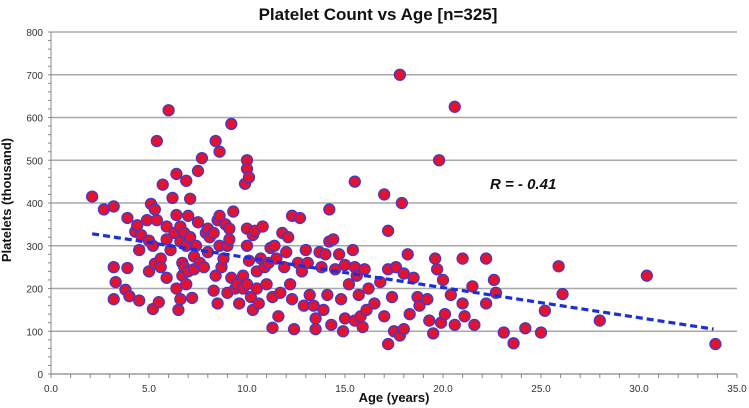 The width and height of the screenshot is (749, 408). I want to click on x-tick-label: 30.0, so click(639, 389).